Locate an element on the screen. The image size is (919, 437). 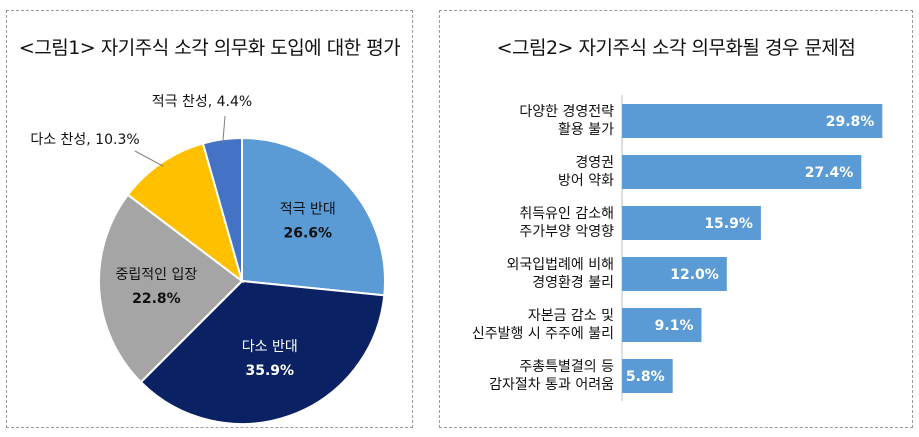
category-label: 경영권 is located at coordinates (594, 163).